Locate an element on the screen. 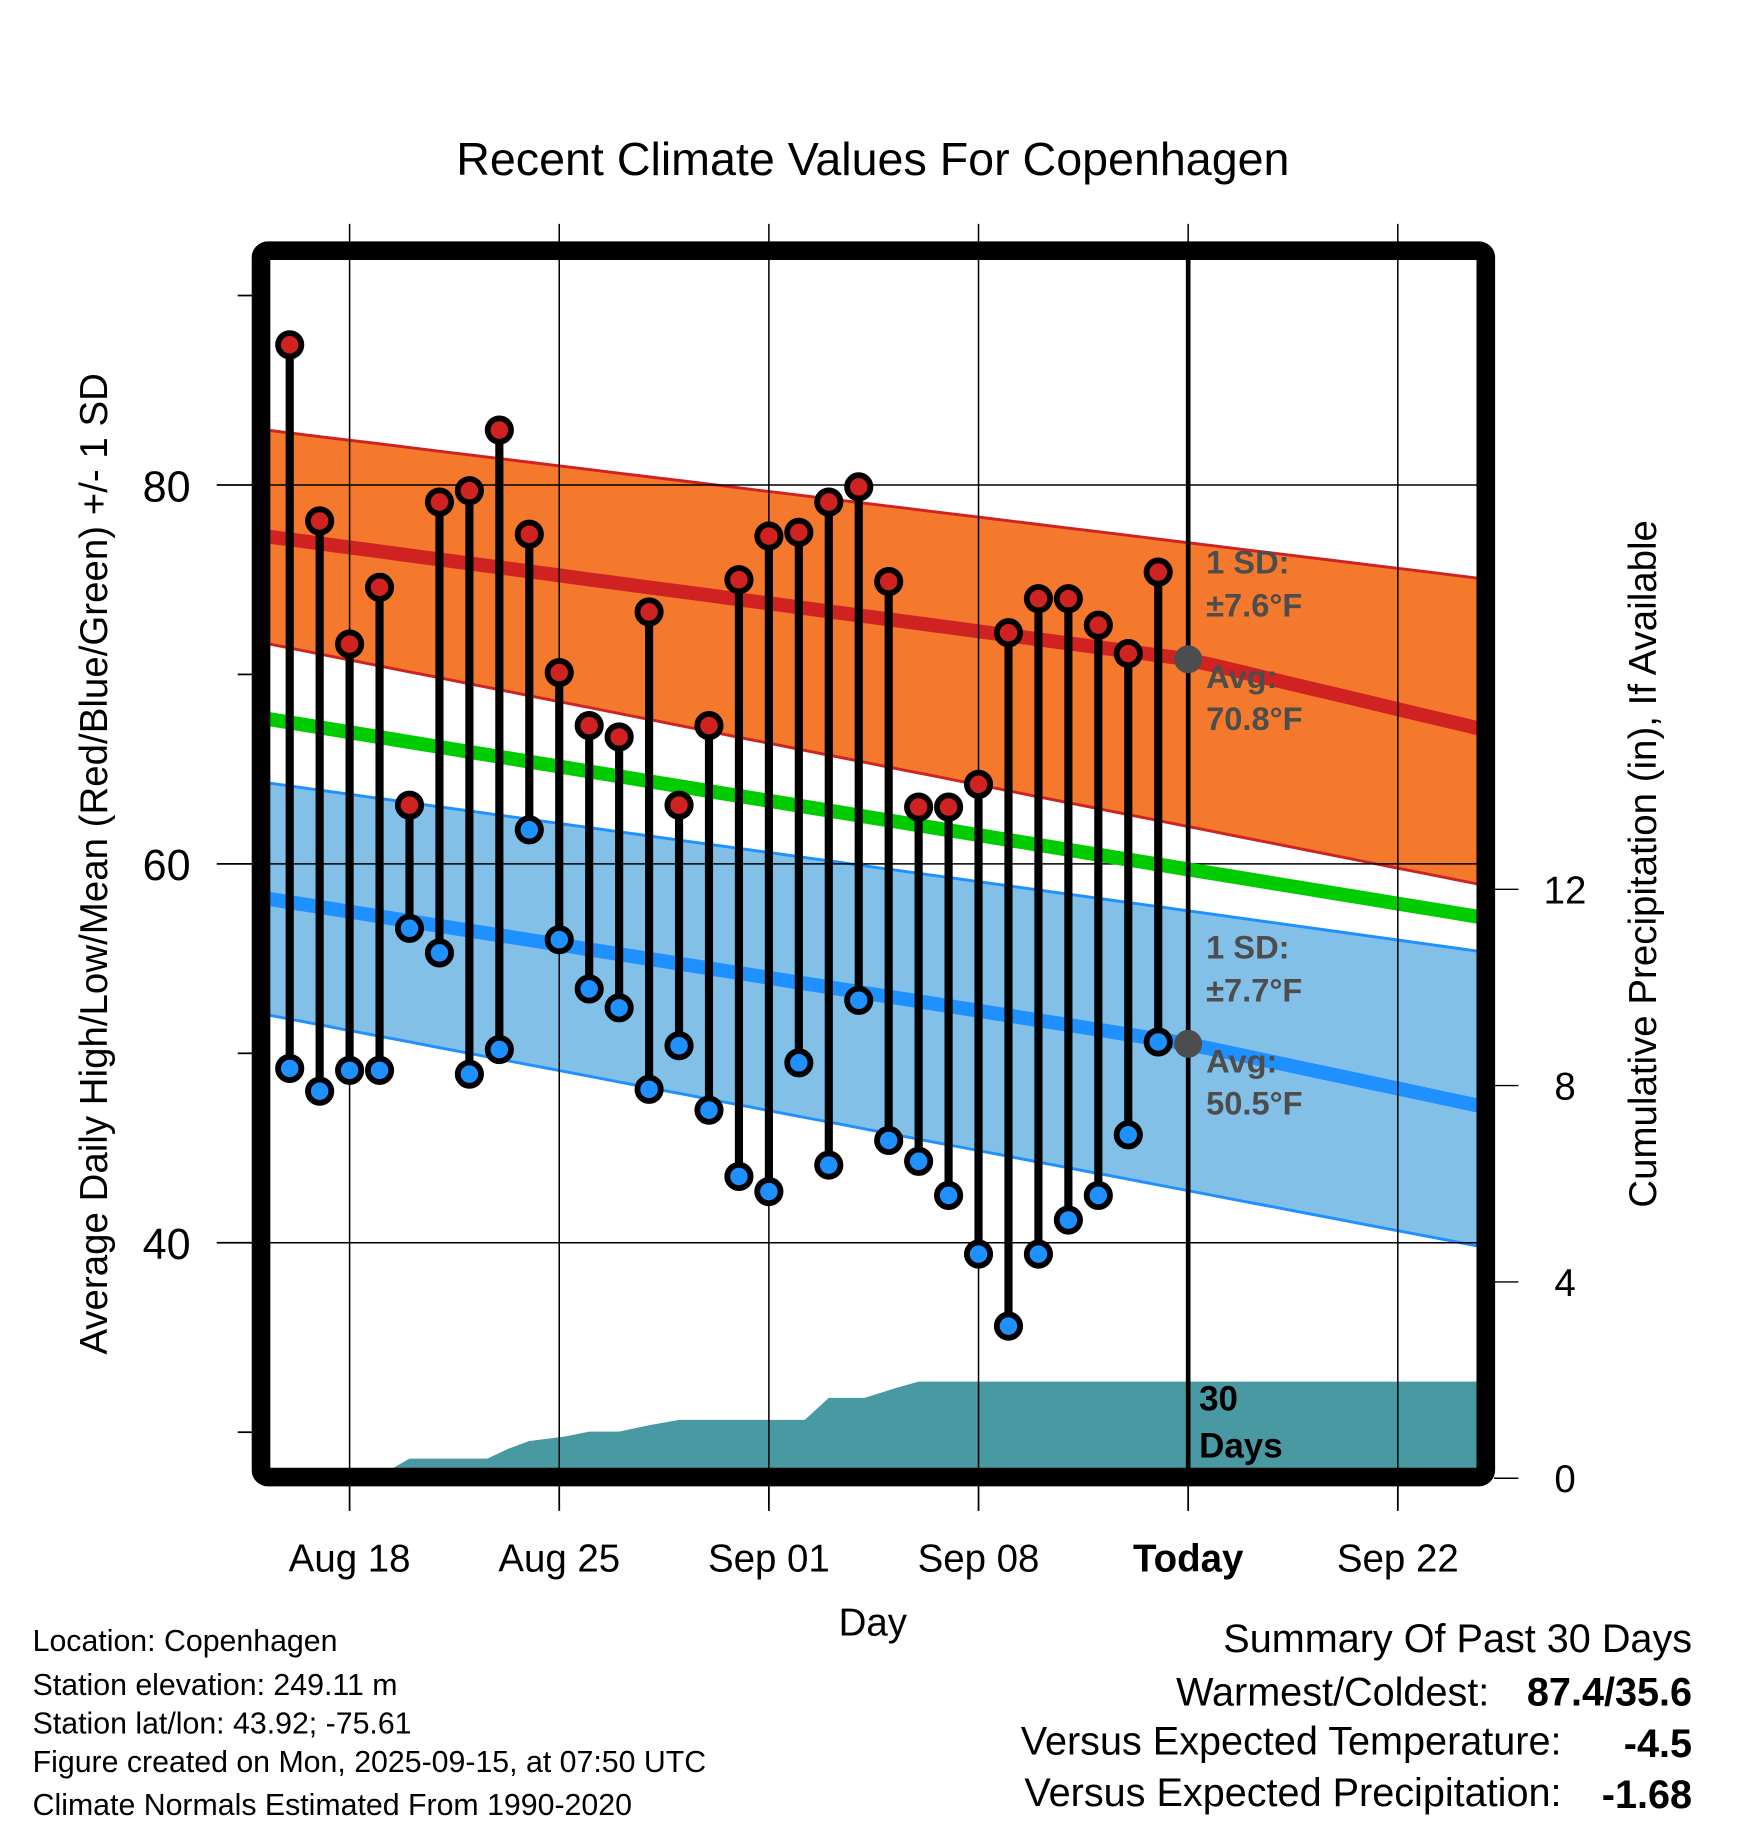 This screenshot has height=1828, width=1748. today-low-normal-marker is located at coordinates (1188, 1043).